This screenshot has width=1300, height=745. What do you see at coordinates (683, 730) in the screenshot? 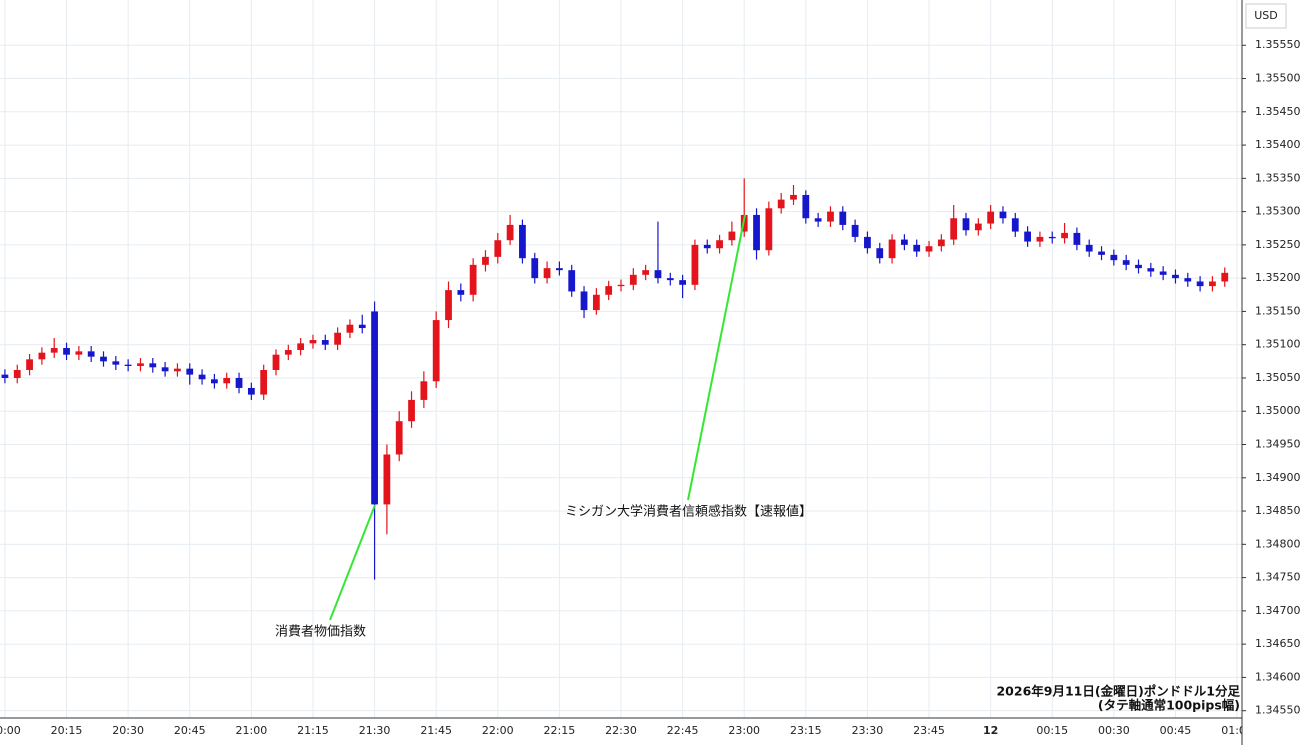
I see `x-tick-label: 22:45` at bounding box center [683, 730].